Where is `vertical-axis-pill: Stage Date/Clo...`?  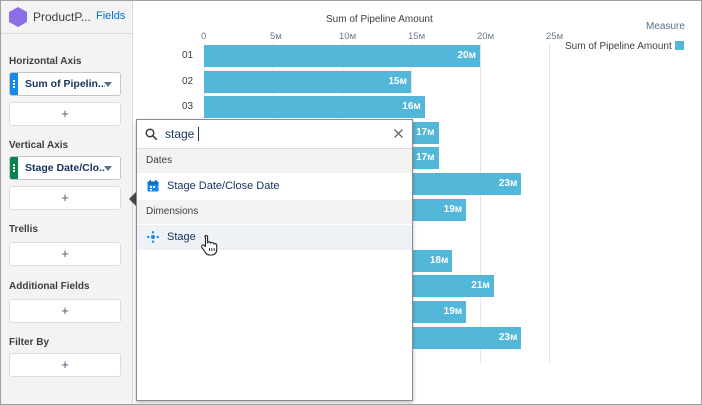
vertical-axis-pill: Stage Date/Clo... is located at coordinates (65, 168).